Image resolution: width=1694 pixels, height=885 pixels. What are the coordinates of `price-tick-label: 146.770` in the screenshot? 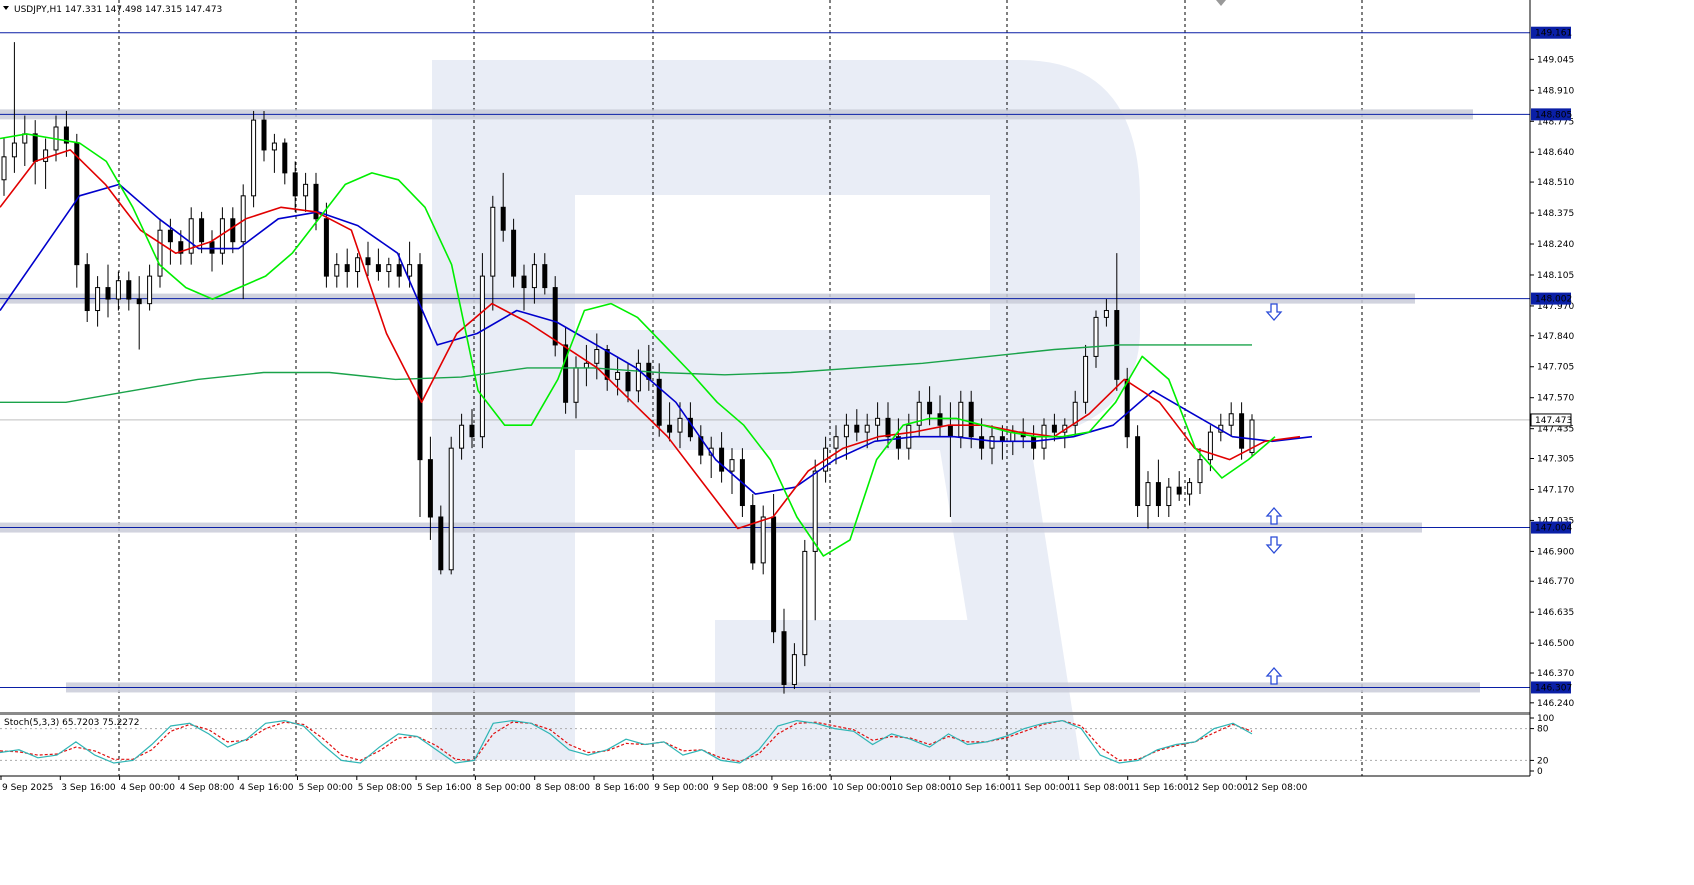 It's located at (1555, 582).